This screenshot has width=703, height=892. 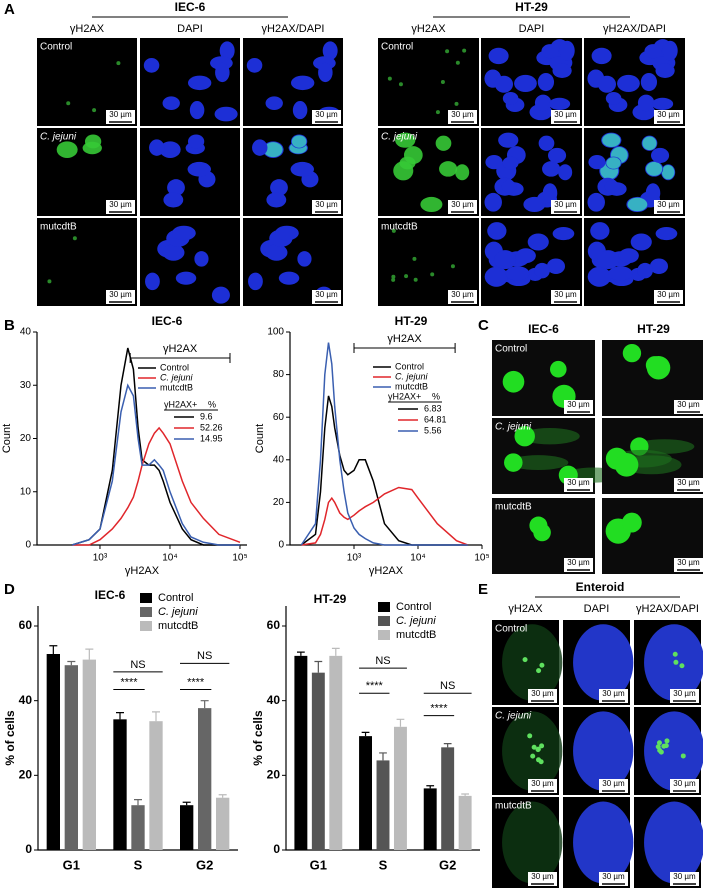 What do you see at coordinates (110, 595) in the screenshot?
I see `chart-title: IEC-6` at bounding box center [110, 595].